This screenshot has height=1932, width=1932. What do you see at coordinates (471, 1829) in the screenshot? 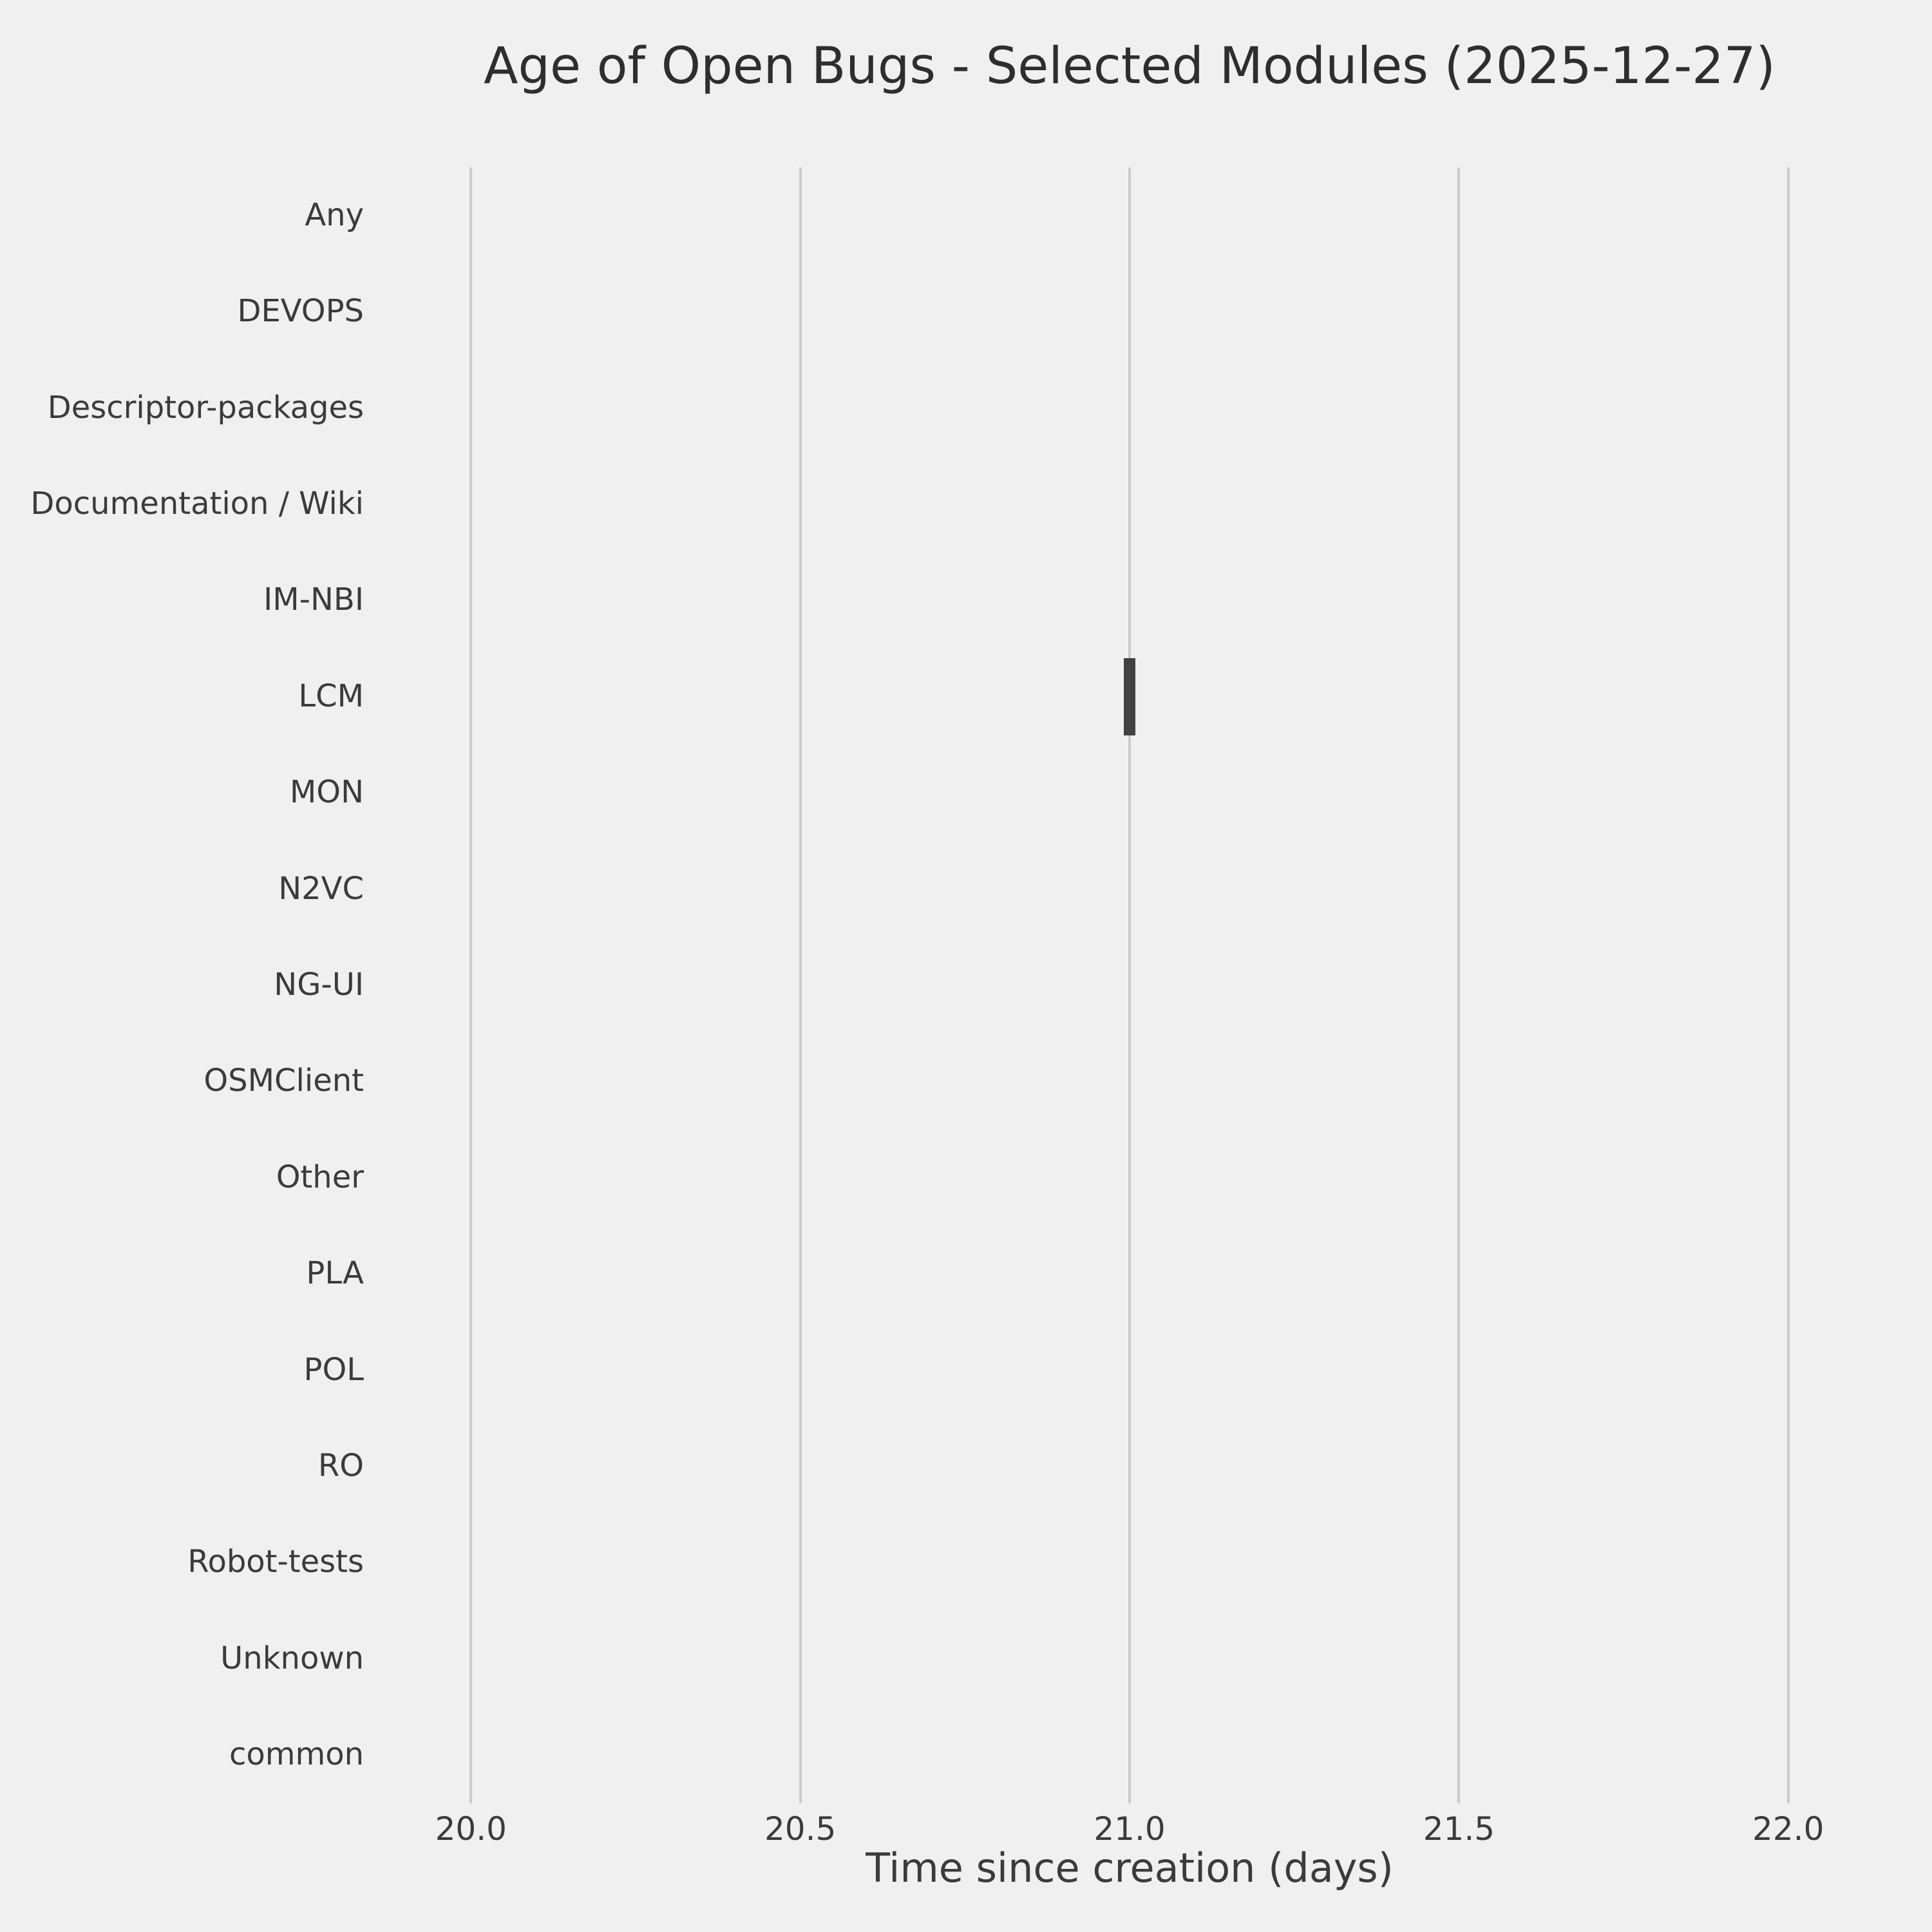
I see `x-tick-label: 20.0` at bounding box center [471, 1829].